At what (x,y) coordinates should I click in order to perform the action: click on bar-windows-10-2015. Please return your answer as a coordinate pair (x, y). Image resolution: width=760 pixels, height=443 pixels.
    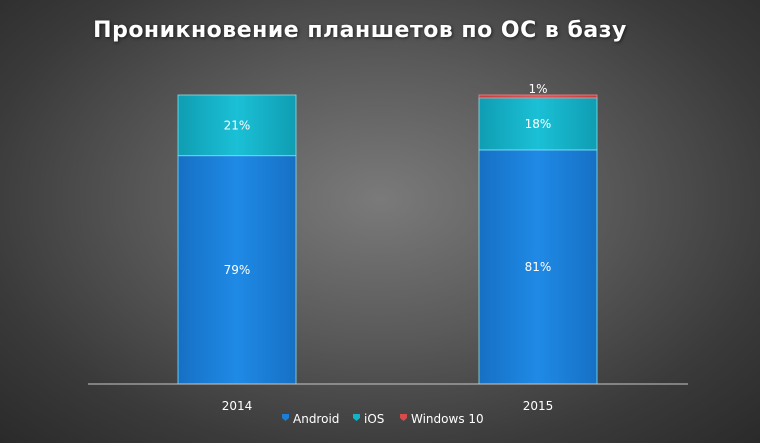
    Looking at the image, I should click on (538, 96).